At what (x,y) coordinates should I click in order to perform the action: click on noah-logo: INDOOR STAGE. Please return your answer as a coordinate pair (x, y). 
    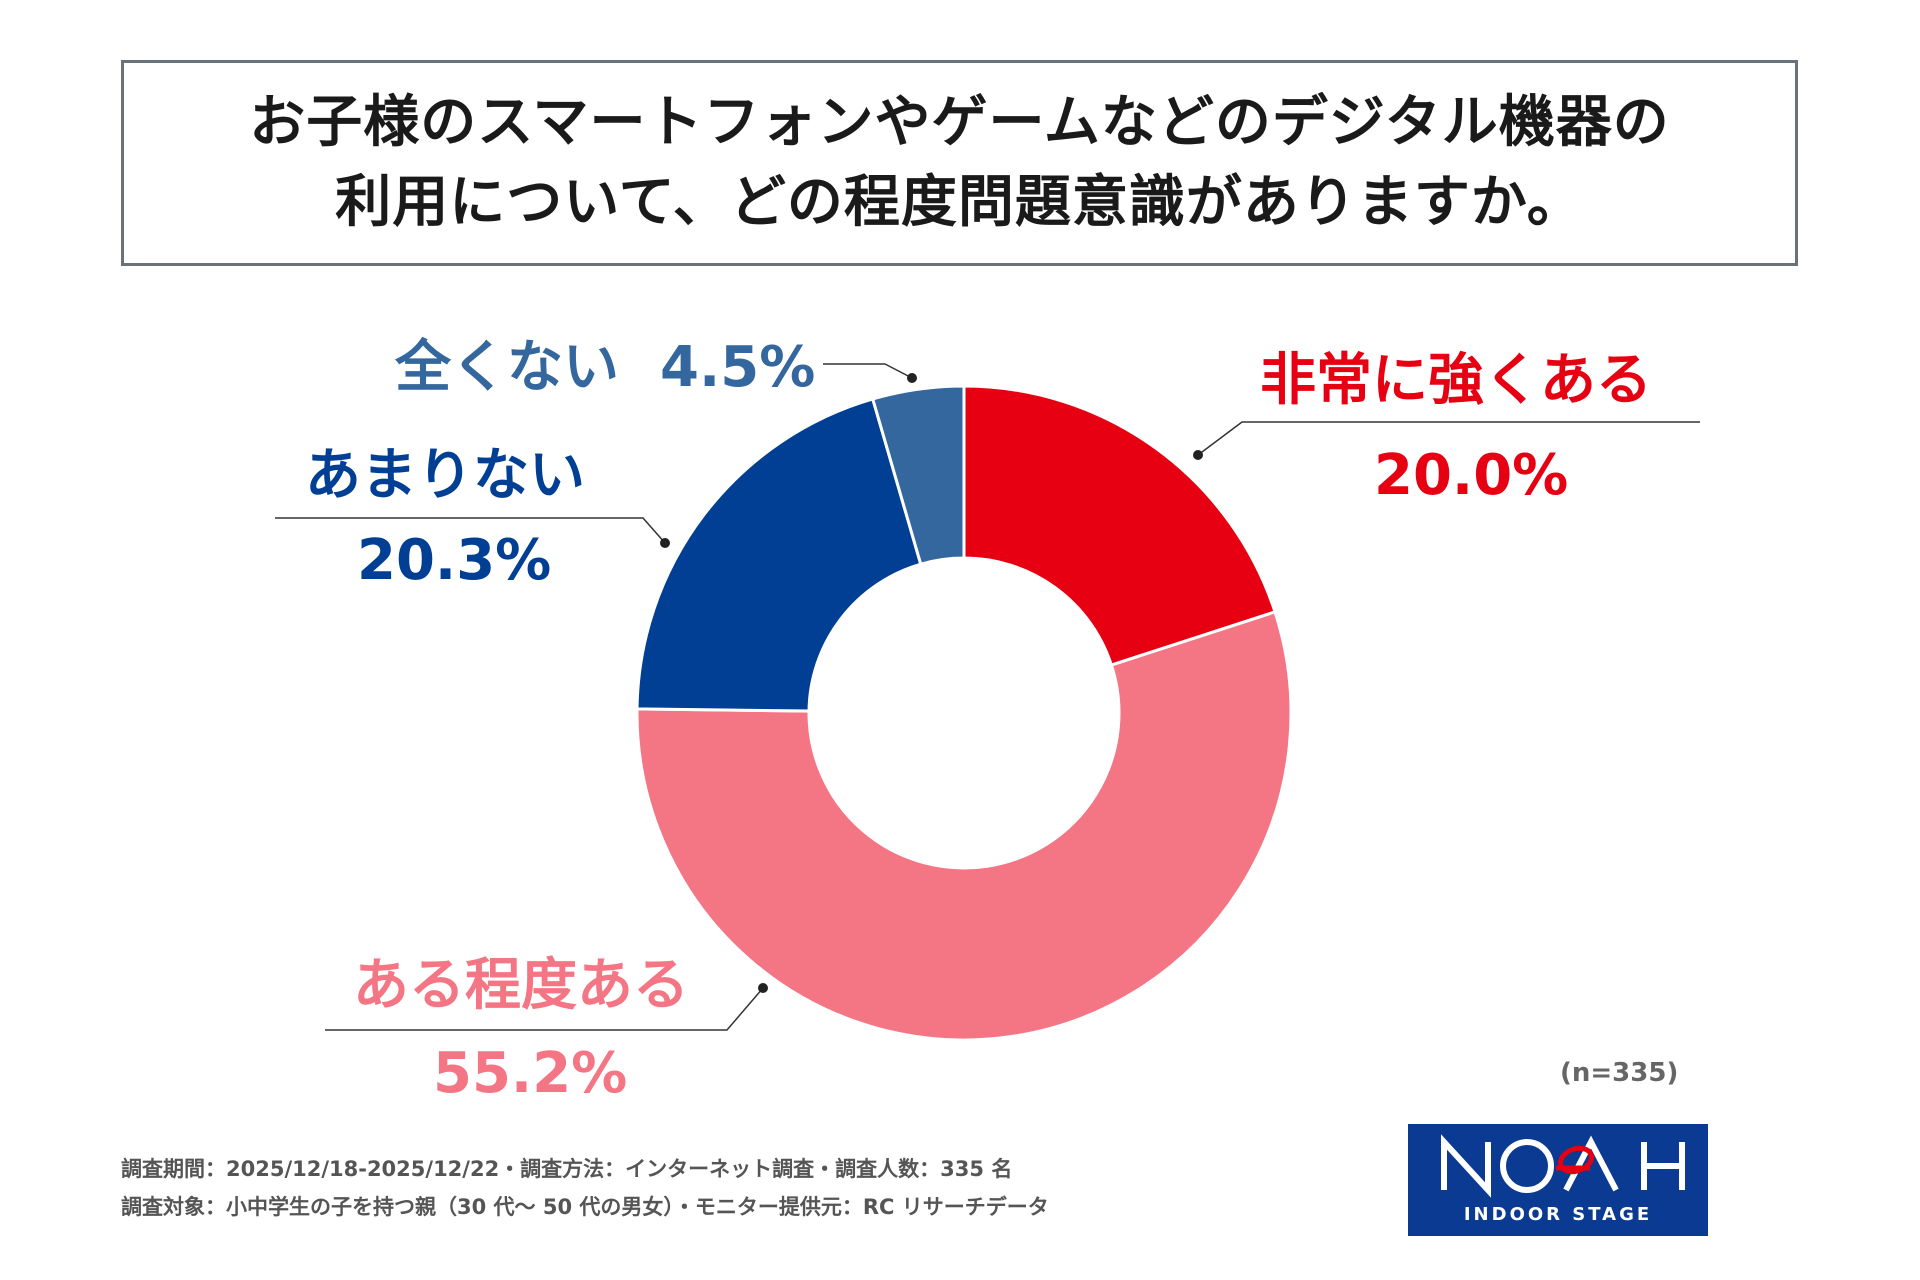
    Looking at the image, I should click on (1558, 1180).